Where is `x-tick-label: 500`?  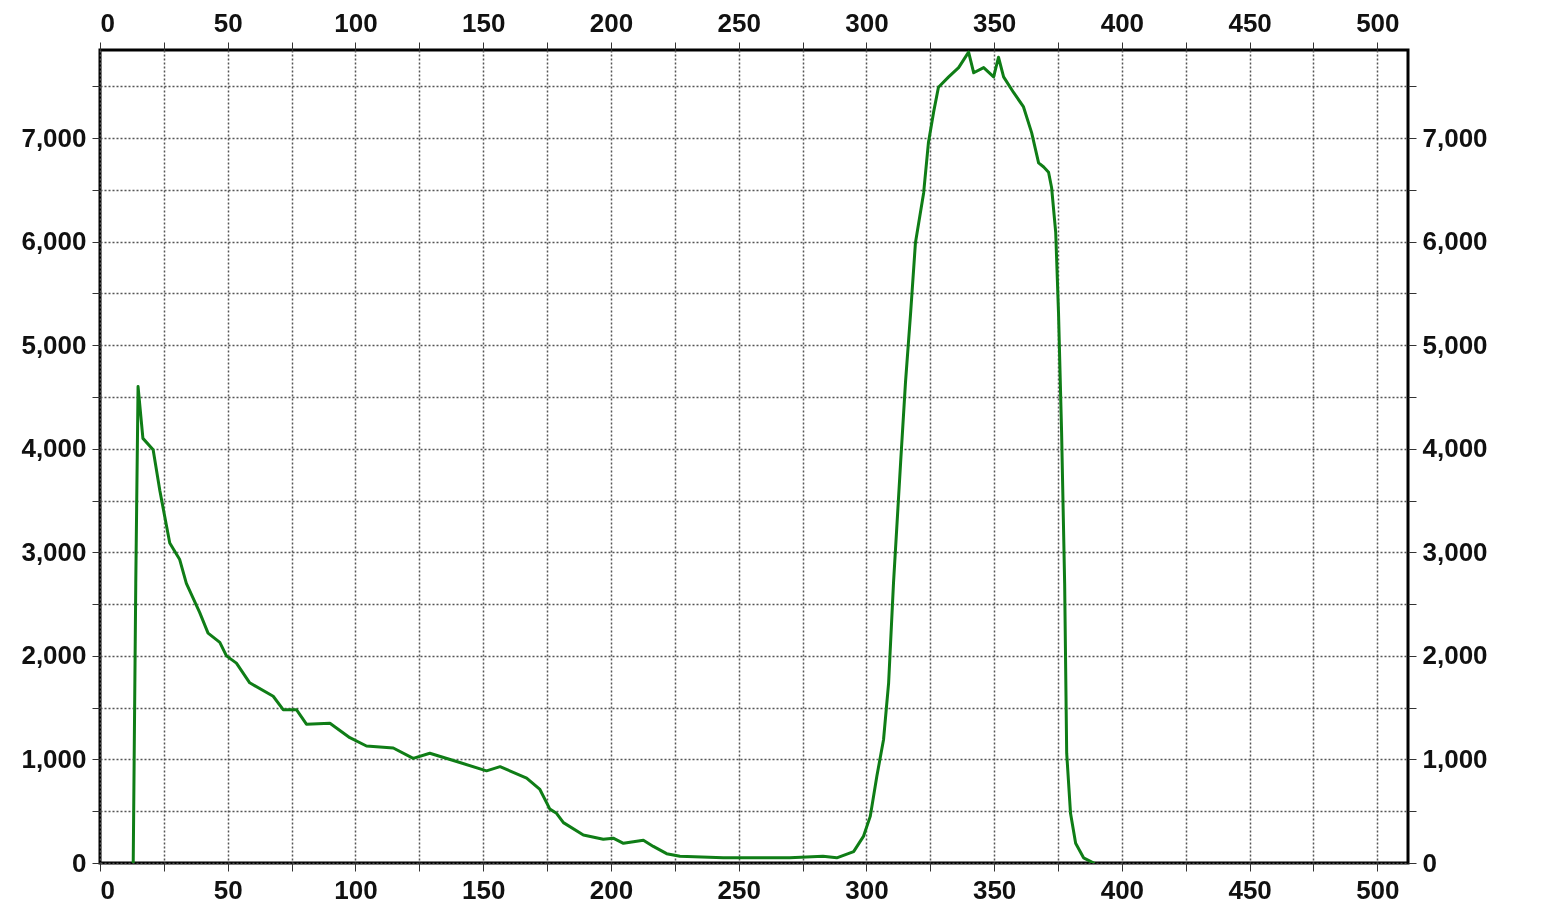
x-tick-label: 500 is located at coordinates (1378, 889).